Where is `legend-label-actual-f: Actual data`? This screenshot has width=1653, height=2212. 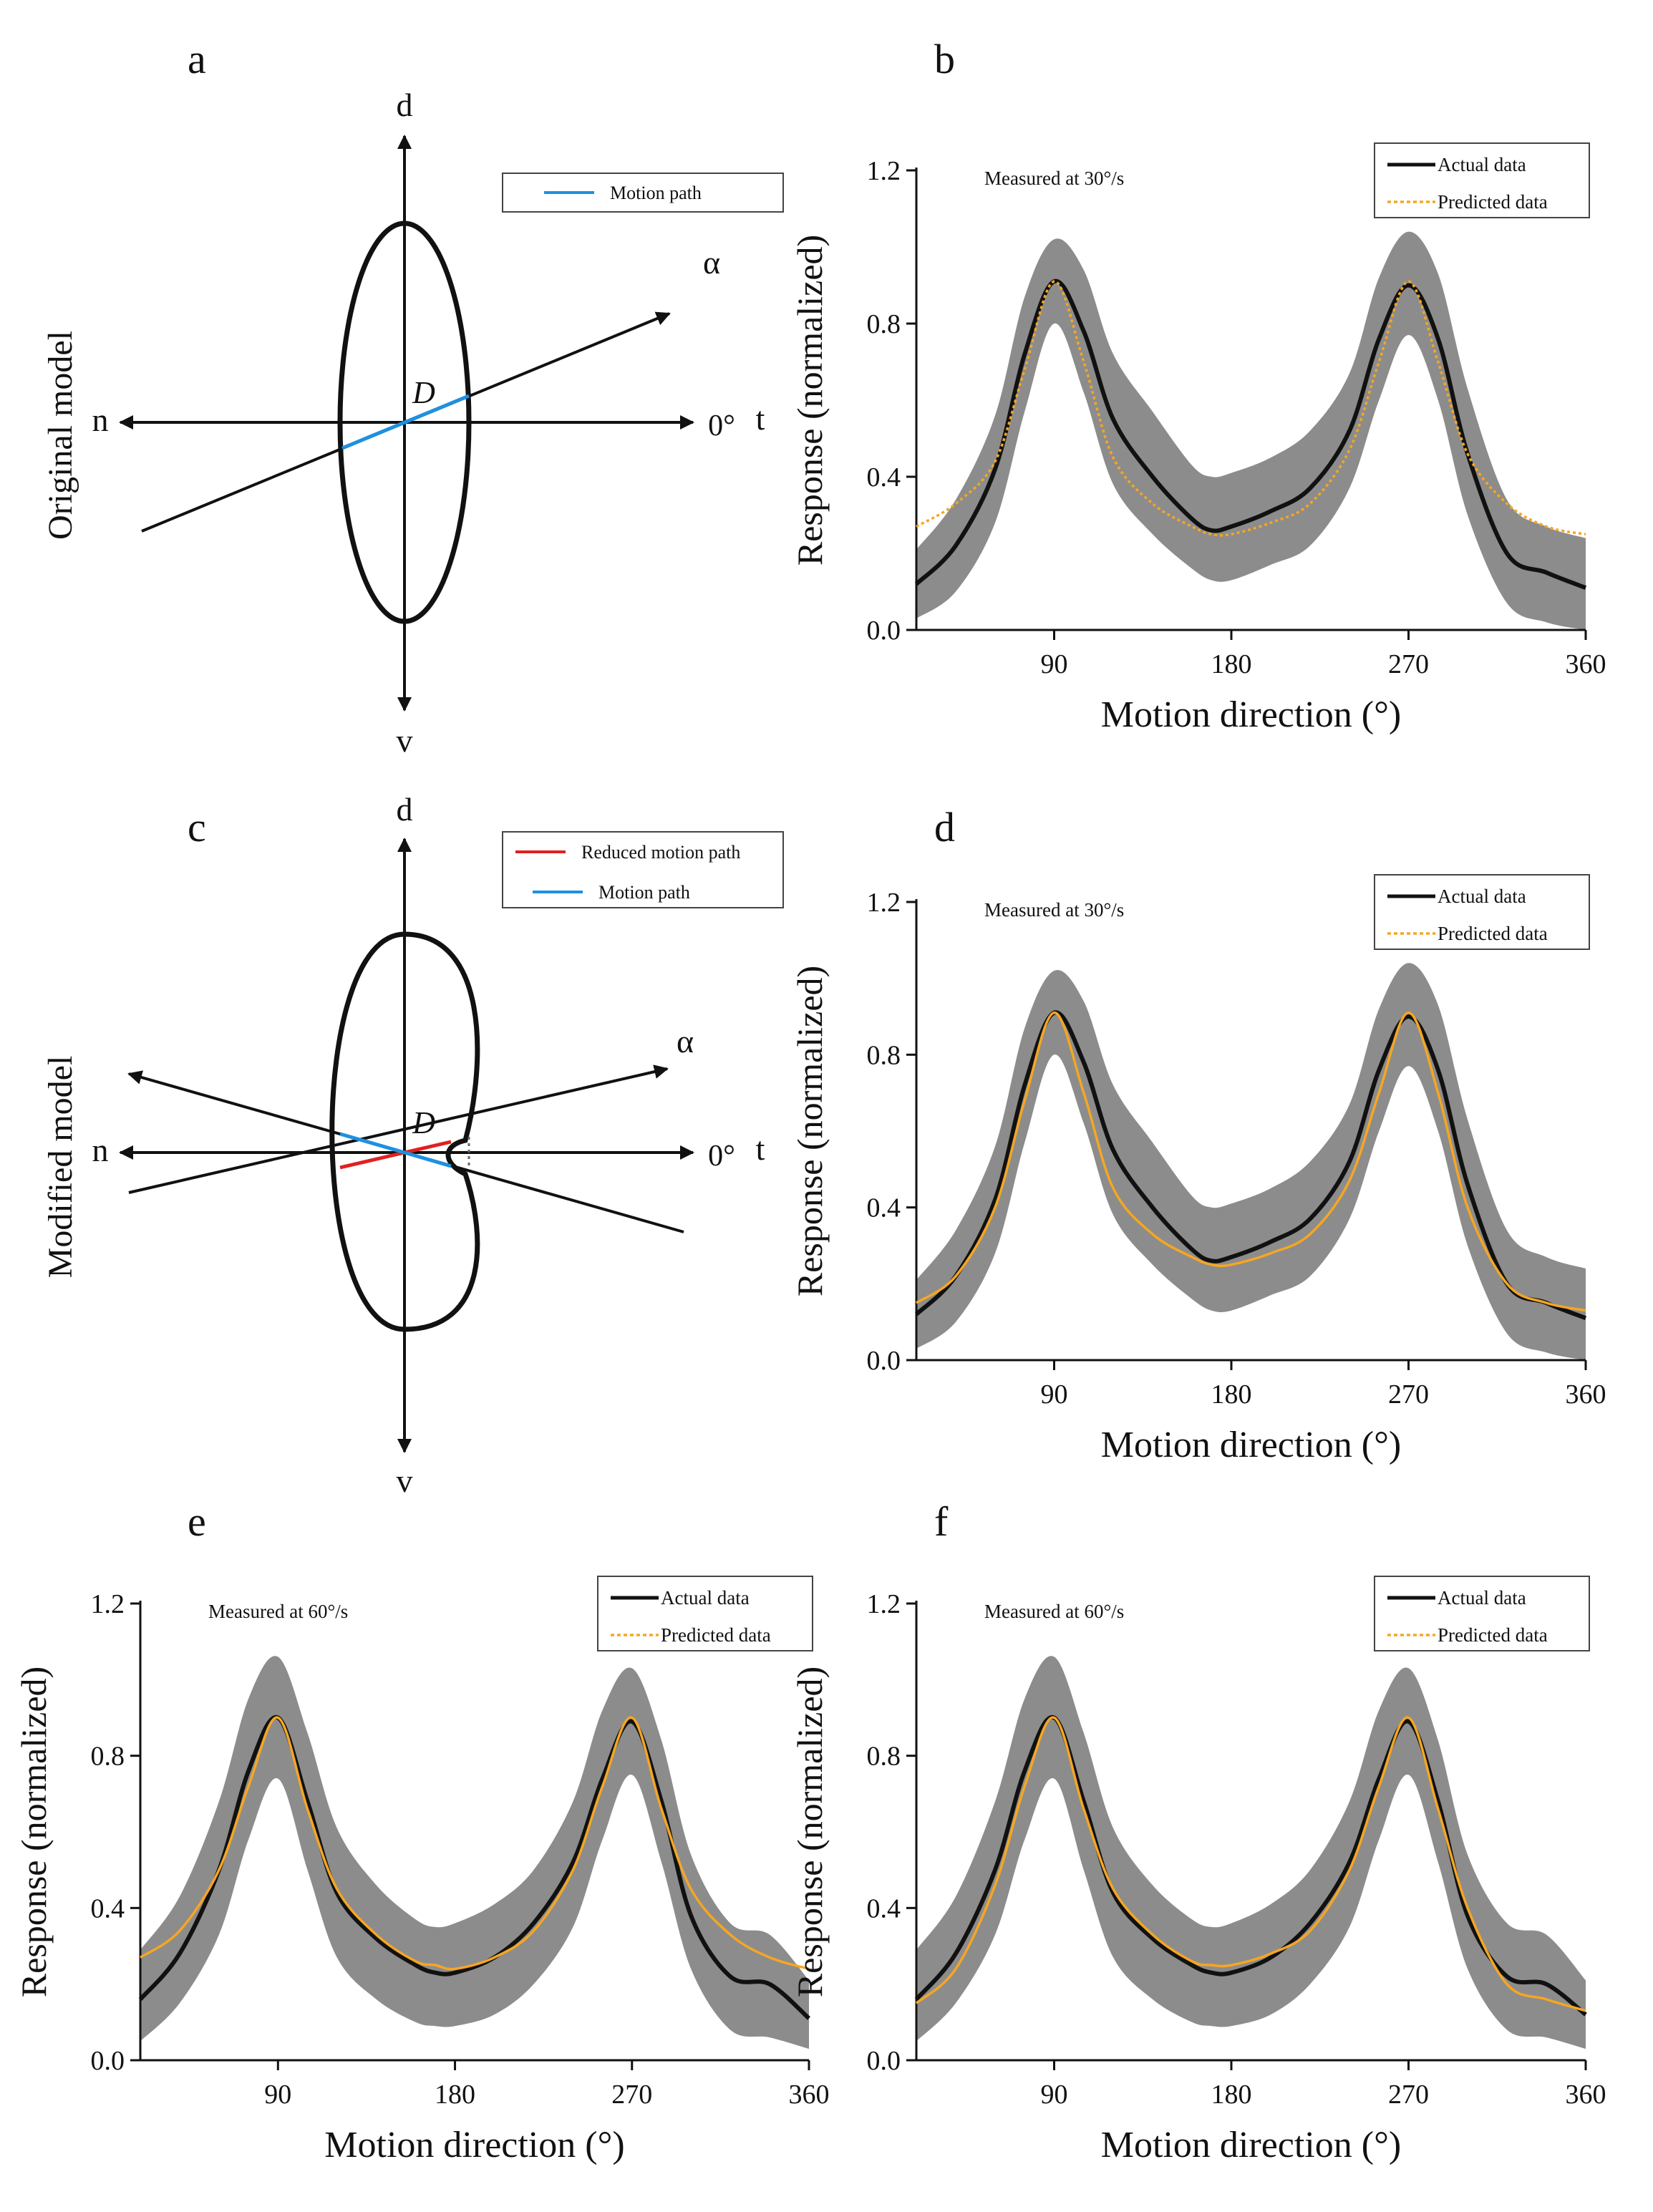 legend-label-actual-f: Actual data is located at coordinates (1482, 1598).